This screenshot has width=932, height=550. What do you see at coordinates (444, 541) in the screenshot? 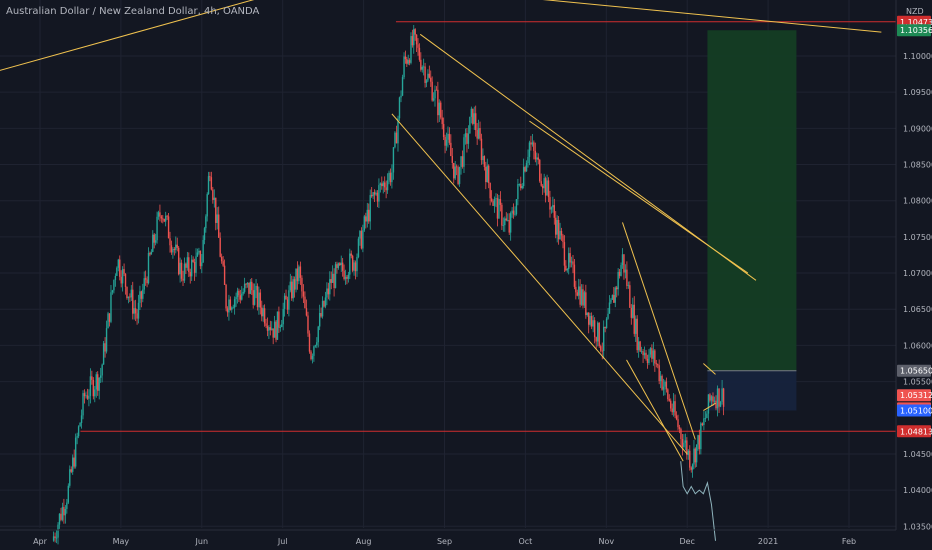
I see `x-tick-label: Sep` at bounding box center [444, 541].